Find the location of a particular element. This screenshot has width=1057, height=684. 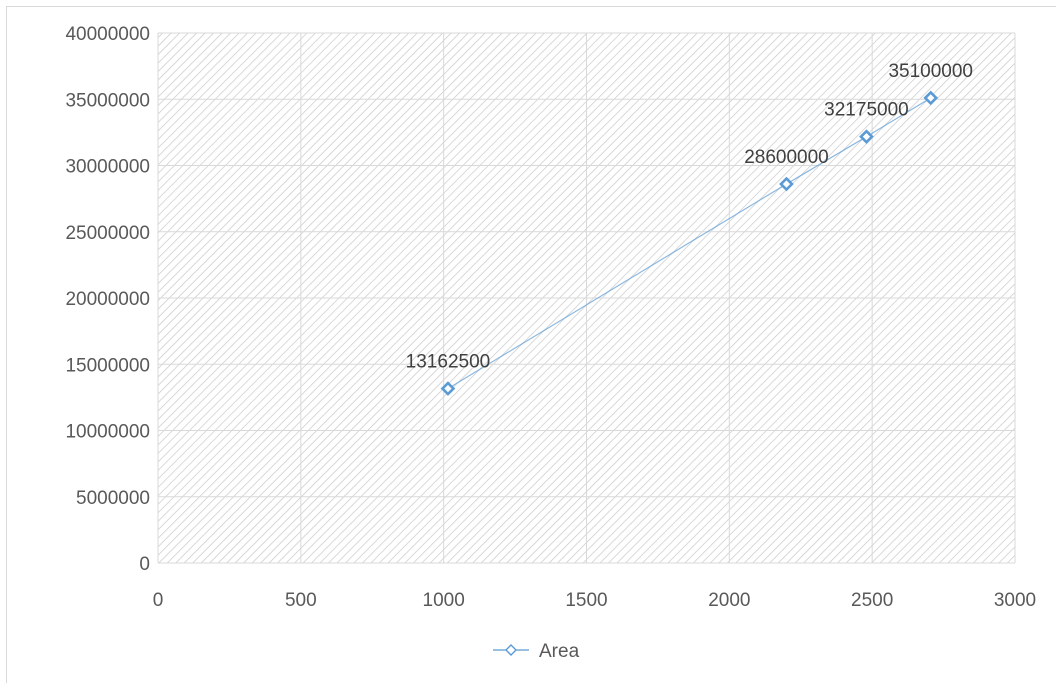

data-label: 32175000 is located at coordinates (866, 110).